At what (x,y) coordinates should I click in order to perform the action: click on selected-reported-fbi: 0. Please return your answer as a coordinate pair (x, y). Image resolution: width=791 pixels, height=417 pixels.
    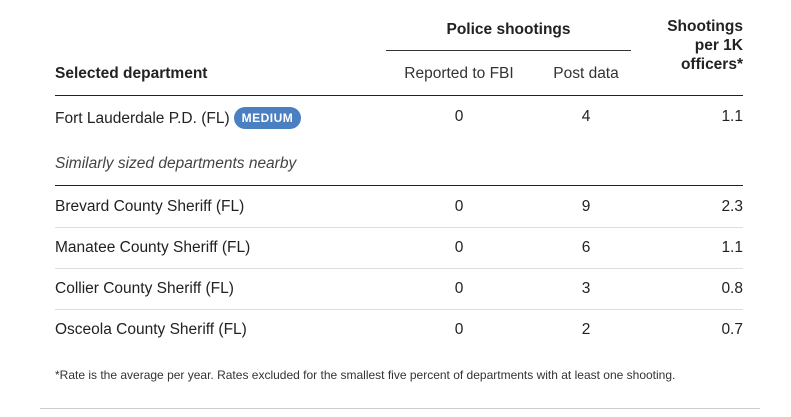
    Looking at the image, I should click on (459, 116).